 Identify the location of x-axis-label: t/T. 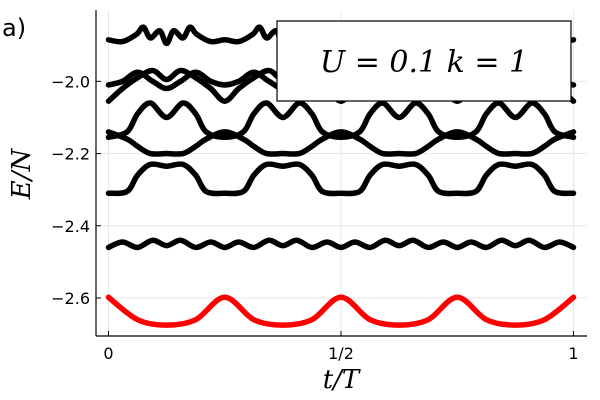
(342, 380).